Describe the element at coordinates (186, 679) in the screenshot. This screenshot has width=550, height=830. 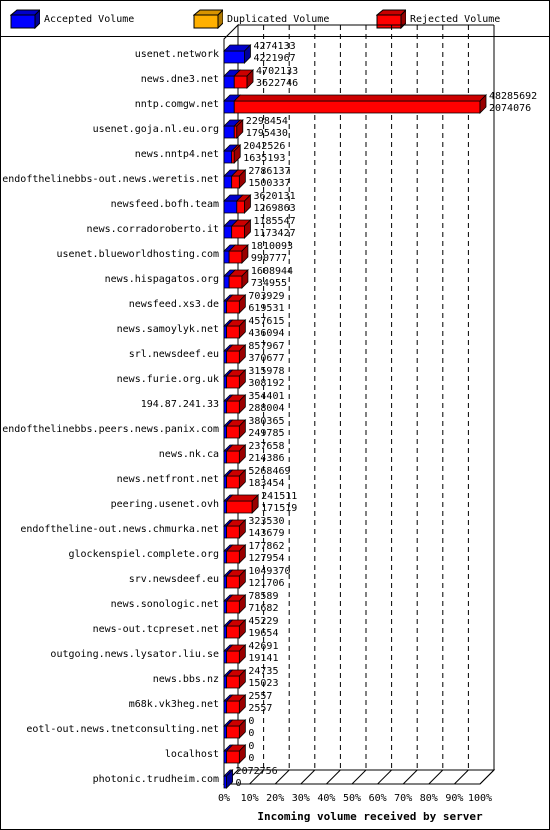
I see `category-label: news.bbs.nz` at that location.